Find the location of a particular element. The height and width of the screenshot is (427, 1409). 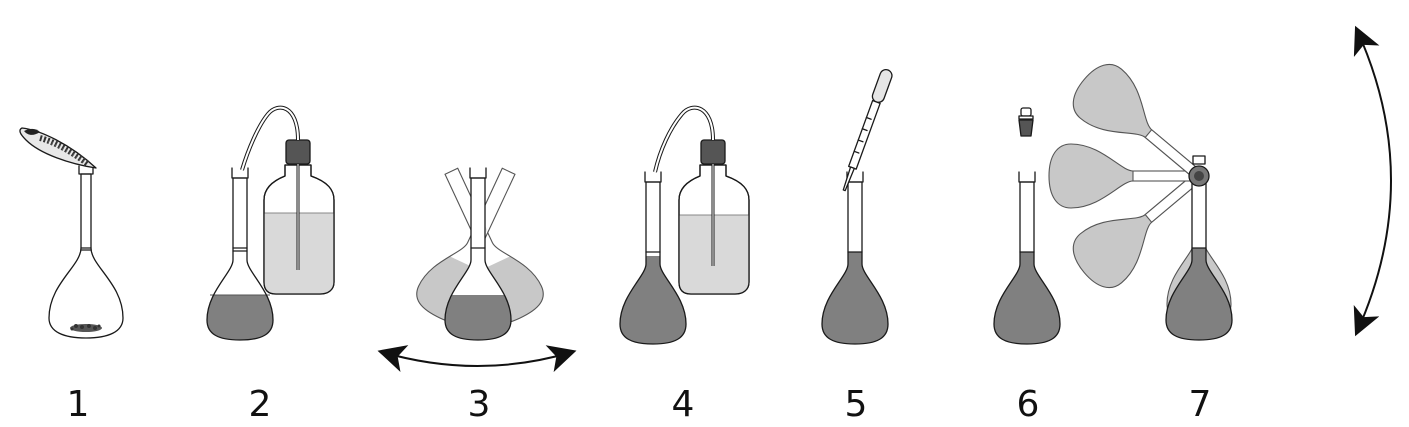

step-3-swirl is located at coordinates (477, 264).